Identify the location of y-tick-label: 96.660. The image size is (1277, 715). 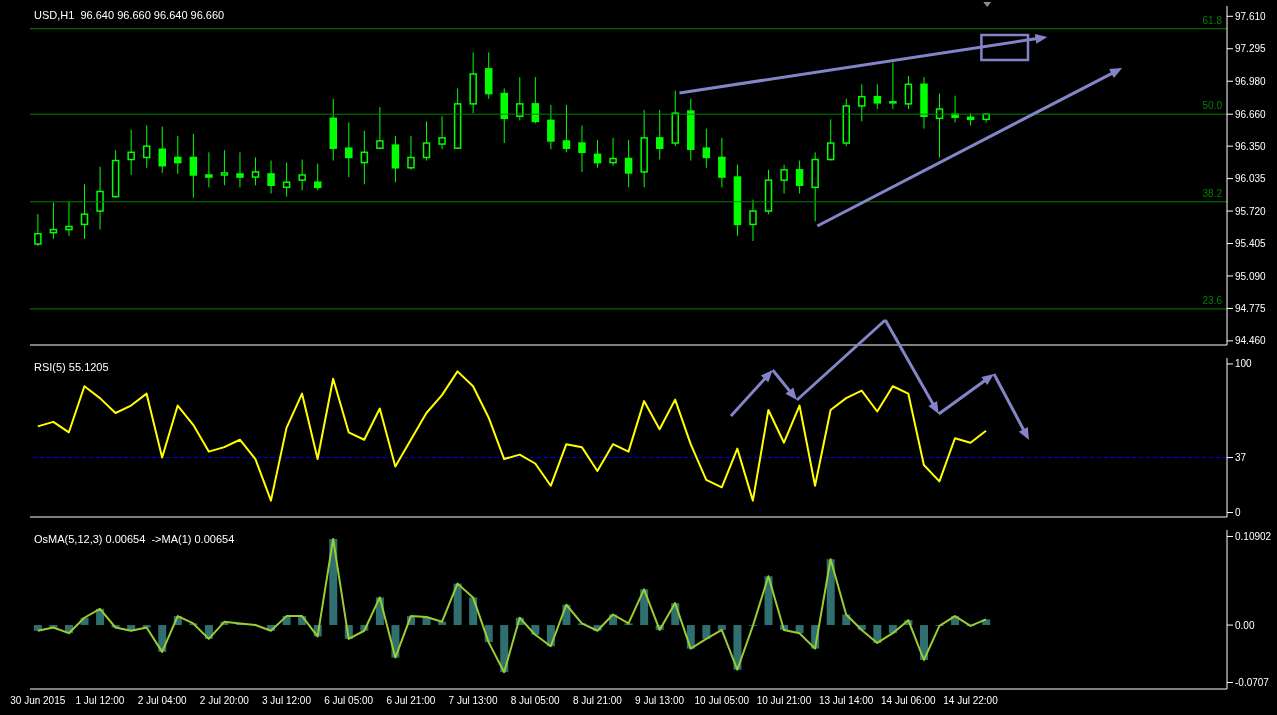
(1251, 114).